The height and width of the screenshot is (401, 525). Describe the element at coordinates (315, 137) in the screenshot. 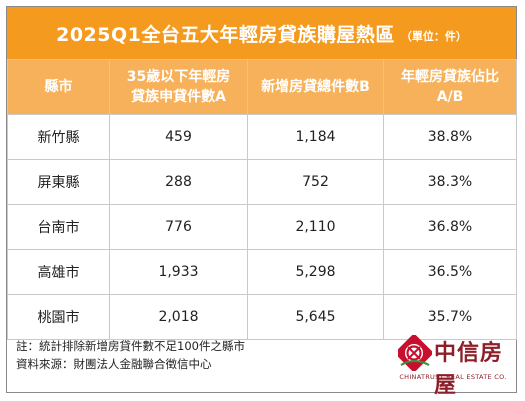

I see `cell-total-loans: 1,184` at that location.